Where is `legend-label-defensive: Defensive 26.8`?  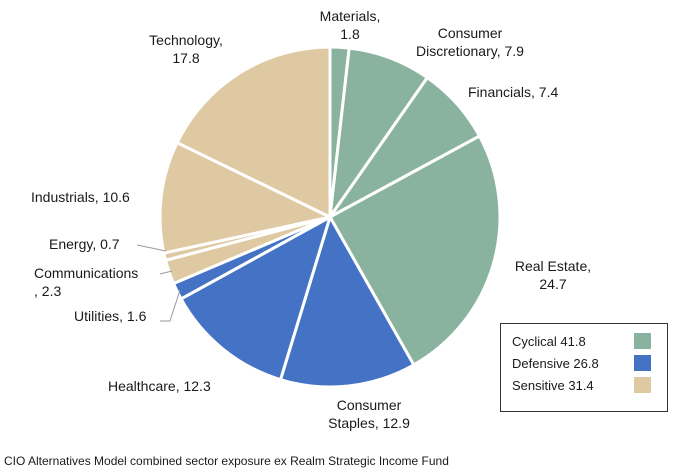 legend-label-defensive: Defensive 26.8 is located at coordinates (555, 363).